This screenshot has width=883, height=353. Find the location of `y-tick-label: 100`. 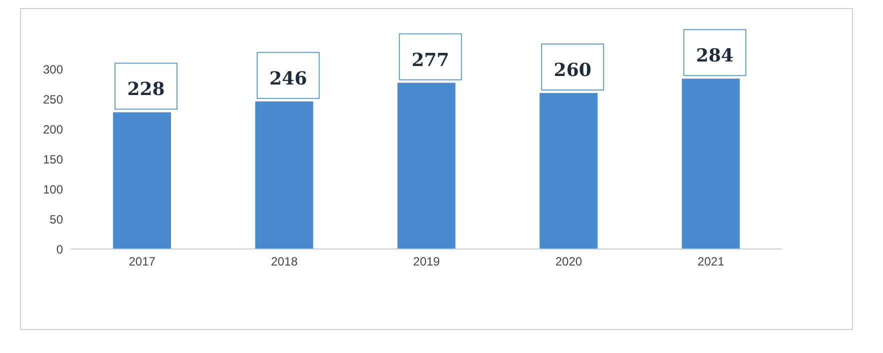

y-tick-label: 100 is located at coordinates (53, 189).